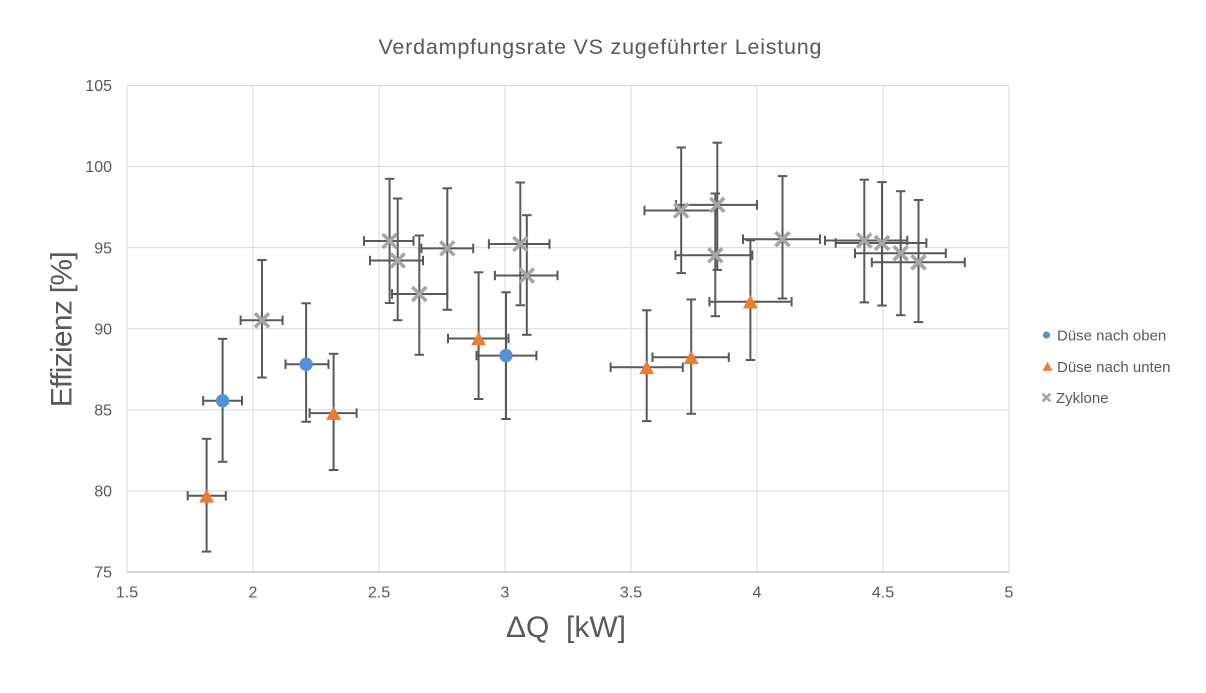  What do you see at coordinates (103, 248) in the screenshot?
I see `svg-text: 95` at bounding box center [103, 248].